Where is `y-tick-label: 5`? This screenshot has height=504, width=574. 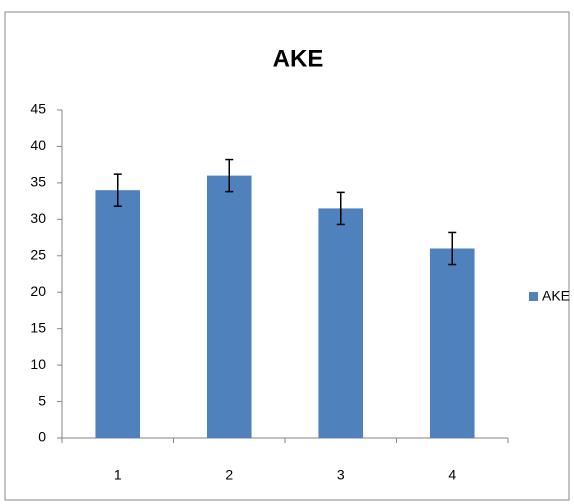 y-tick-label: 5 is located at coordinates (42, 400).